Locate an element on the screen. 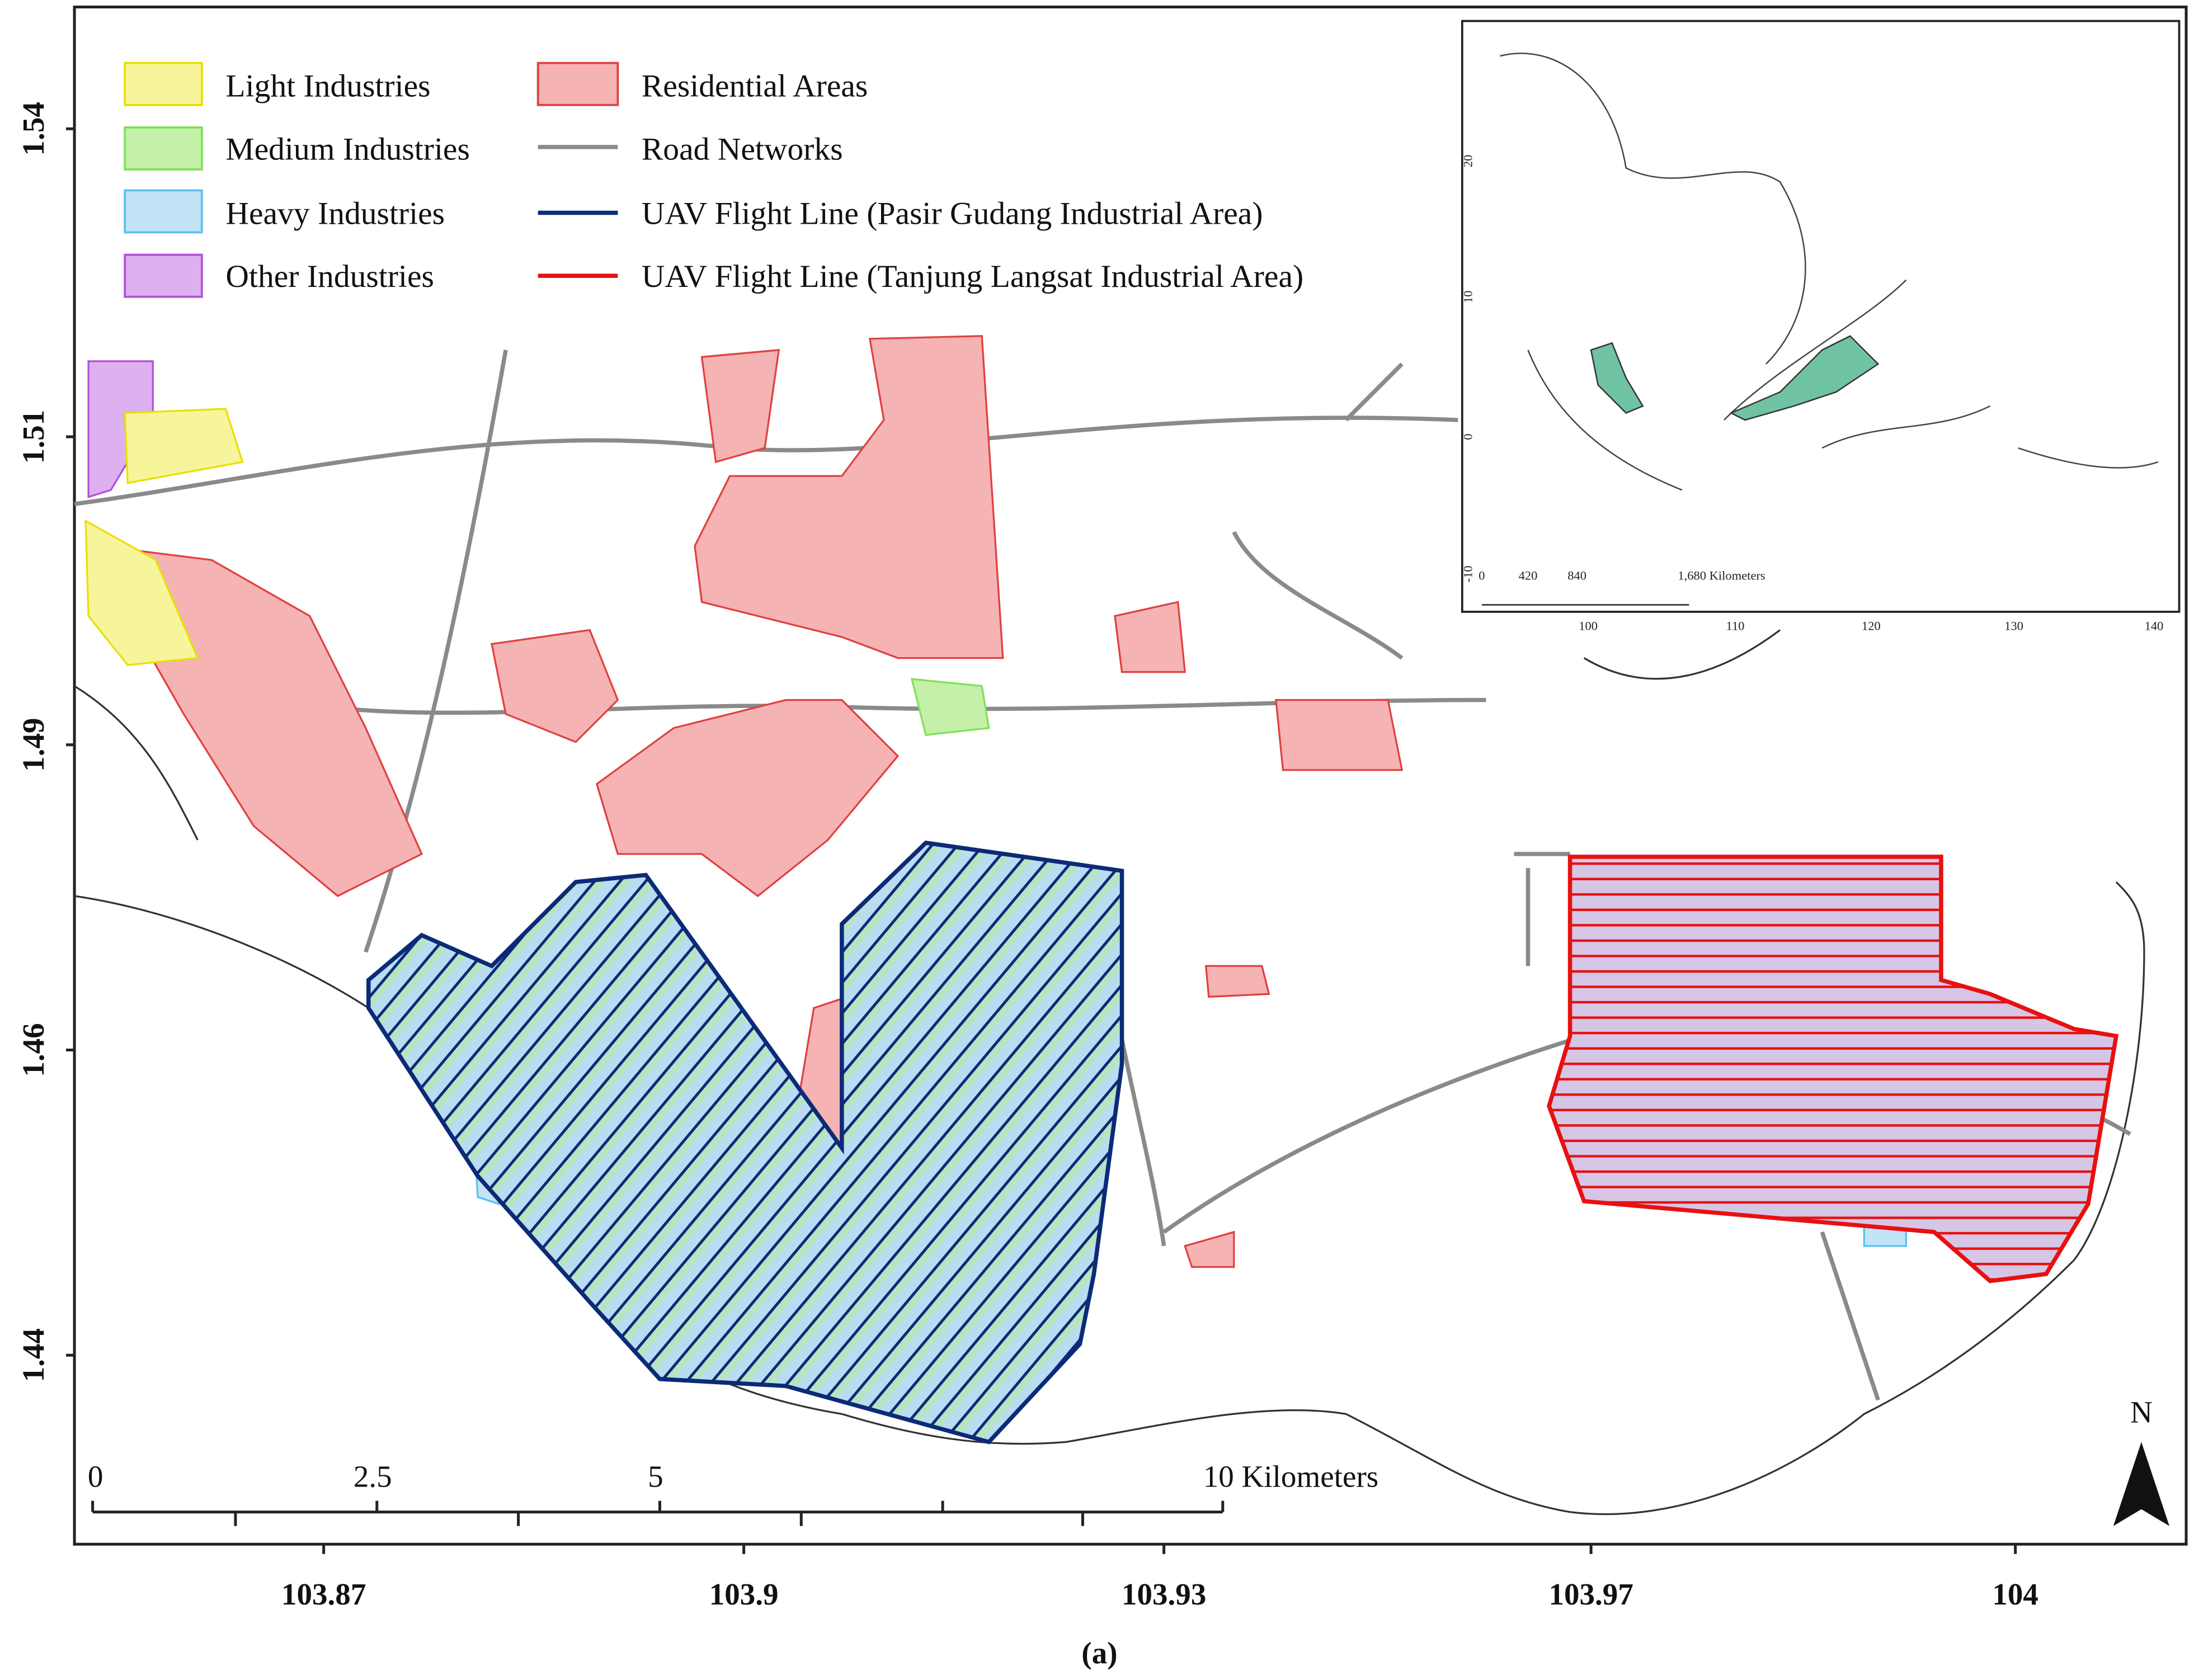 The height and width of the screenshot is (1680, 2199). scale-label: 2.5 is located at coordinates (373, 1477).